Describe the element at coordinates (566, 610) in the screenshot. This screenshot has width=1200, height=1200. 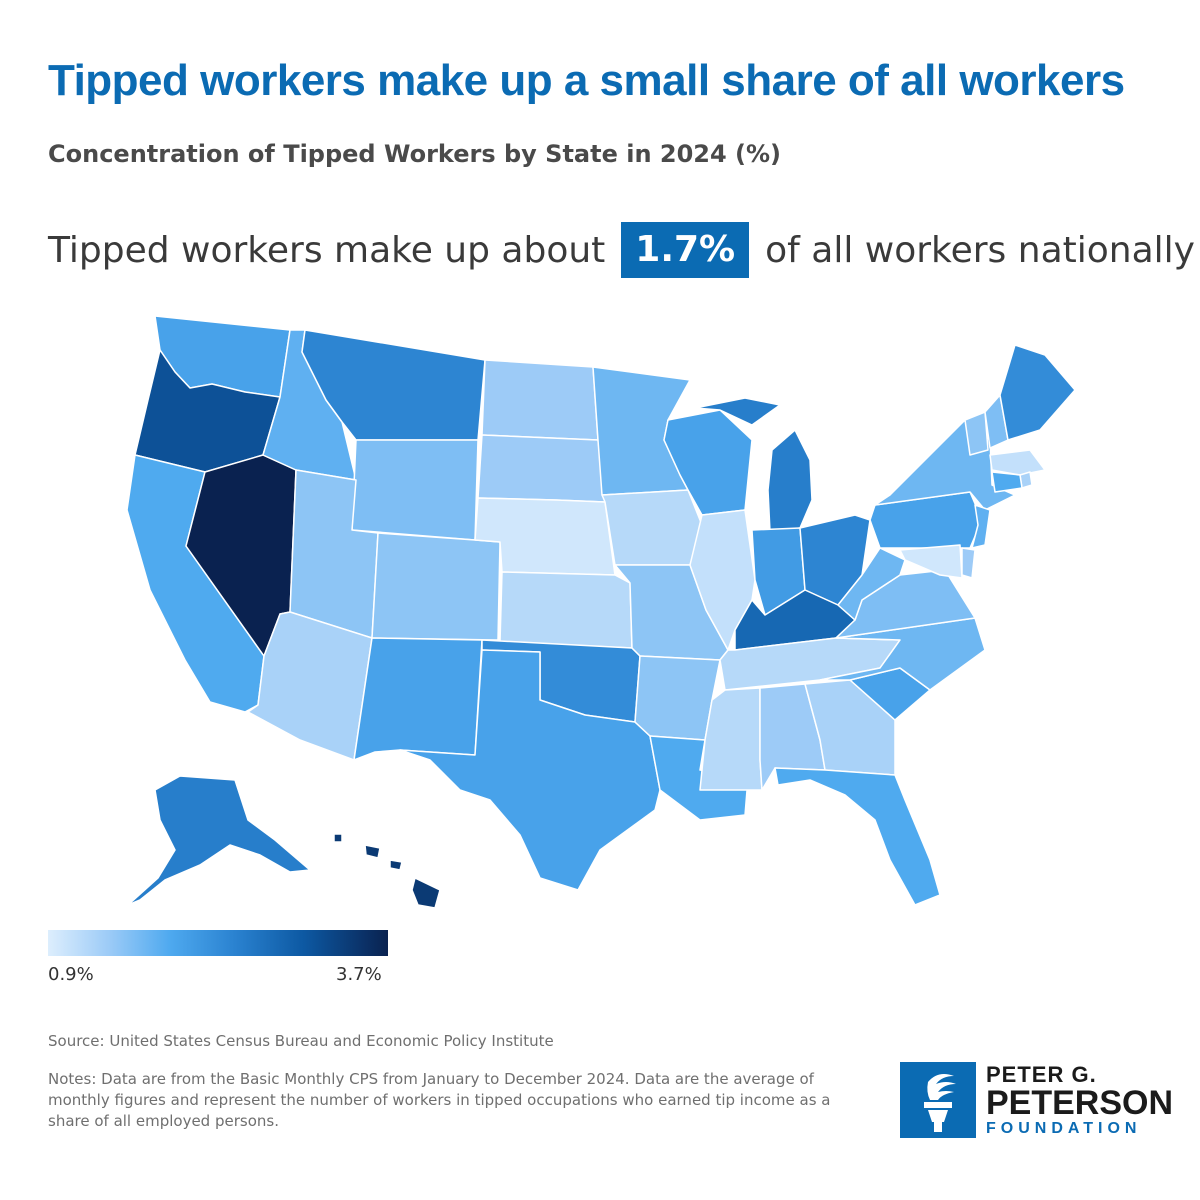
I see `state-ks` at that location.